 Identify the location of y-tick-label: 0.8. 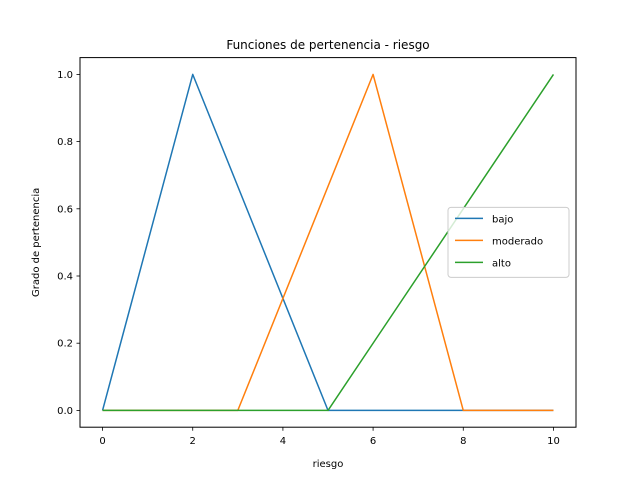
(65, 142).